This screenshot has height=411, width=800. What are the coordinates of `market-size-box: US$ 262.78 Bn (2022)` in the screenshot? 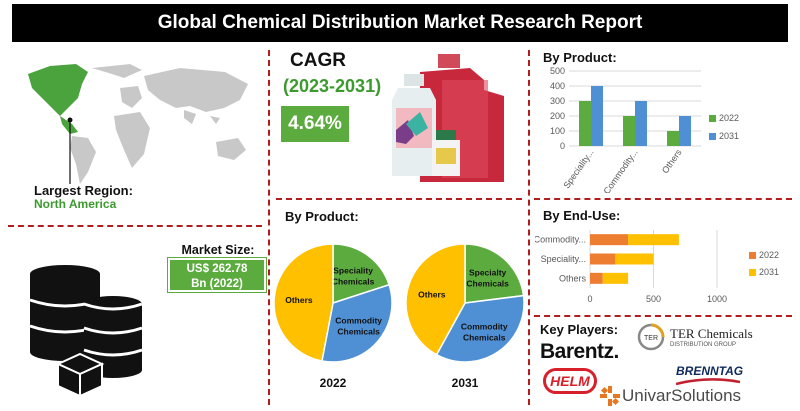 It's located at (217, 275).